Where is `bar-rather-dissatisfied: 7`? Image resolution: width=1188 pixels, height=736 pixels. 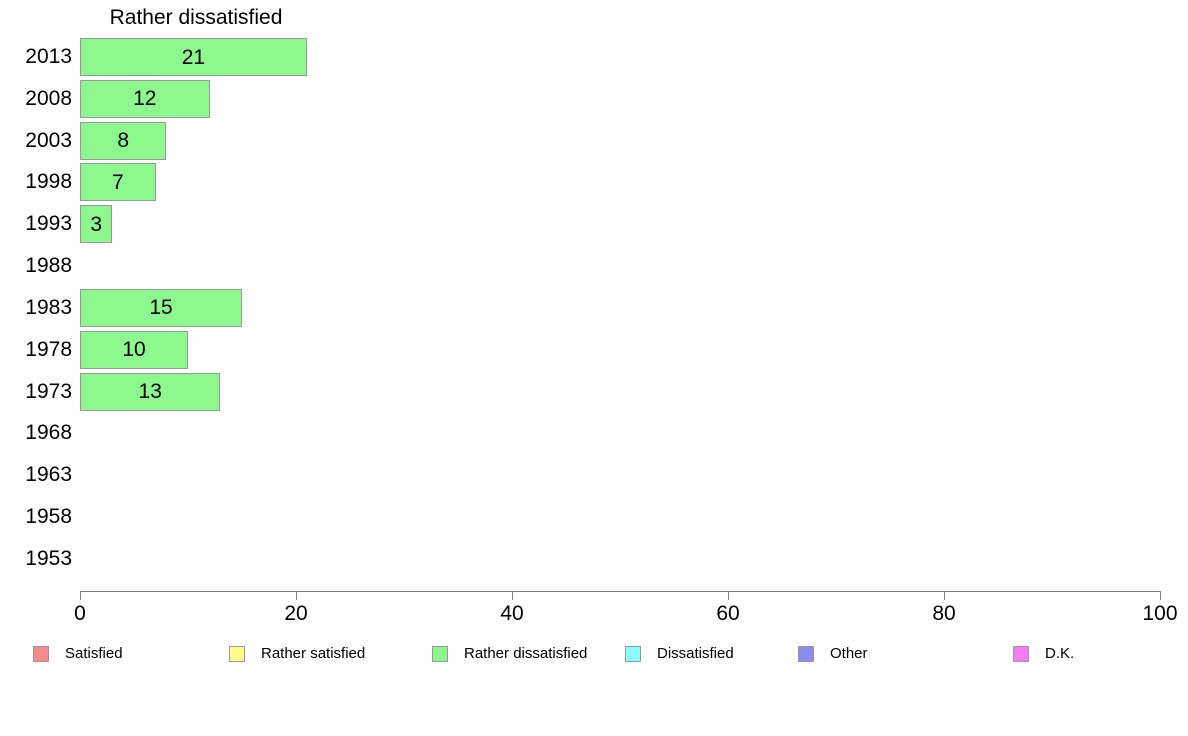 bar-rather-dissatisfied: 7 is located at coordinates (118, 182).